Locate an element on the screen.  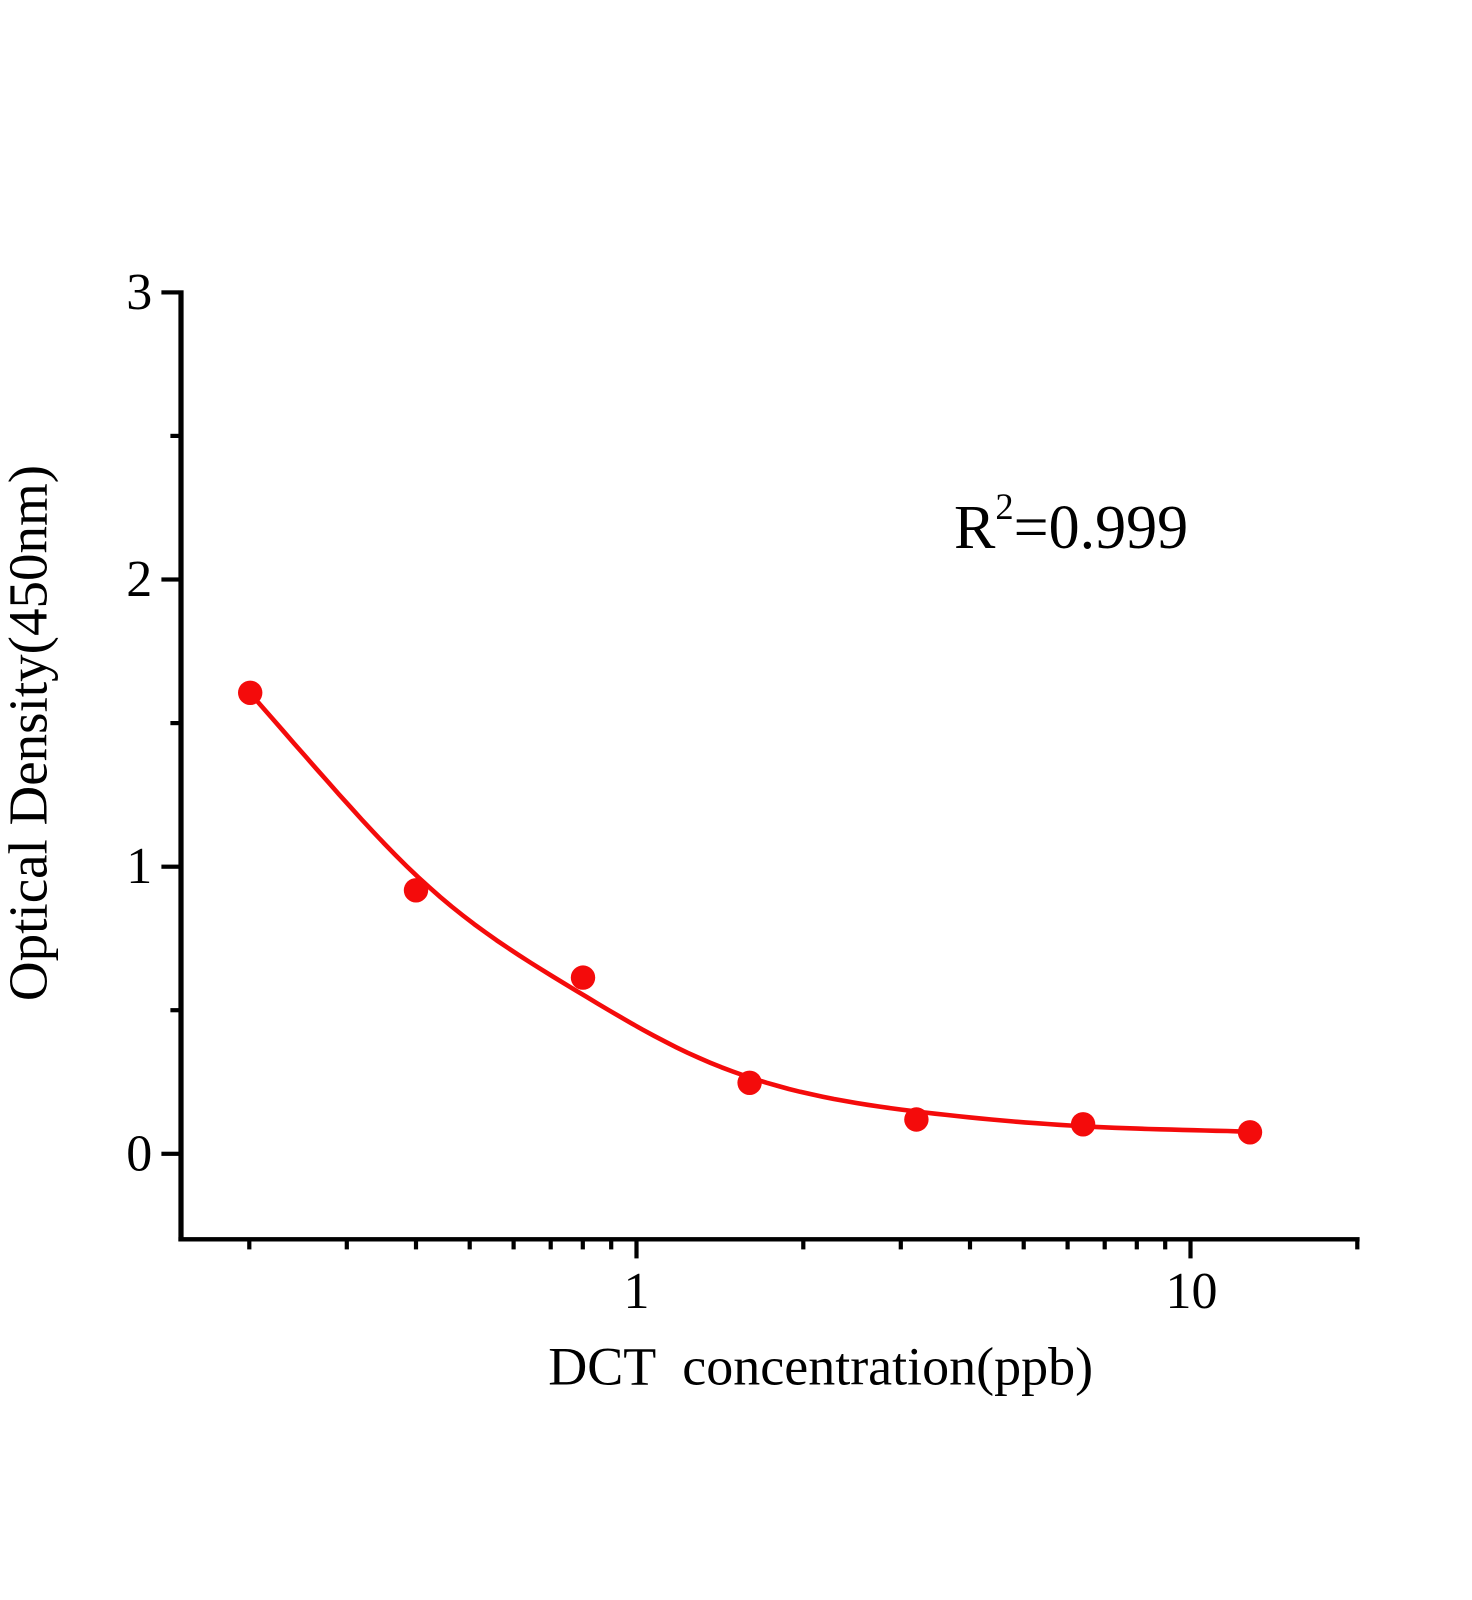
svg-text: 2 is located at coordinates (139, 579).